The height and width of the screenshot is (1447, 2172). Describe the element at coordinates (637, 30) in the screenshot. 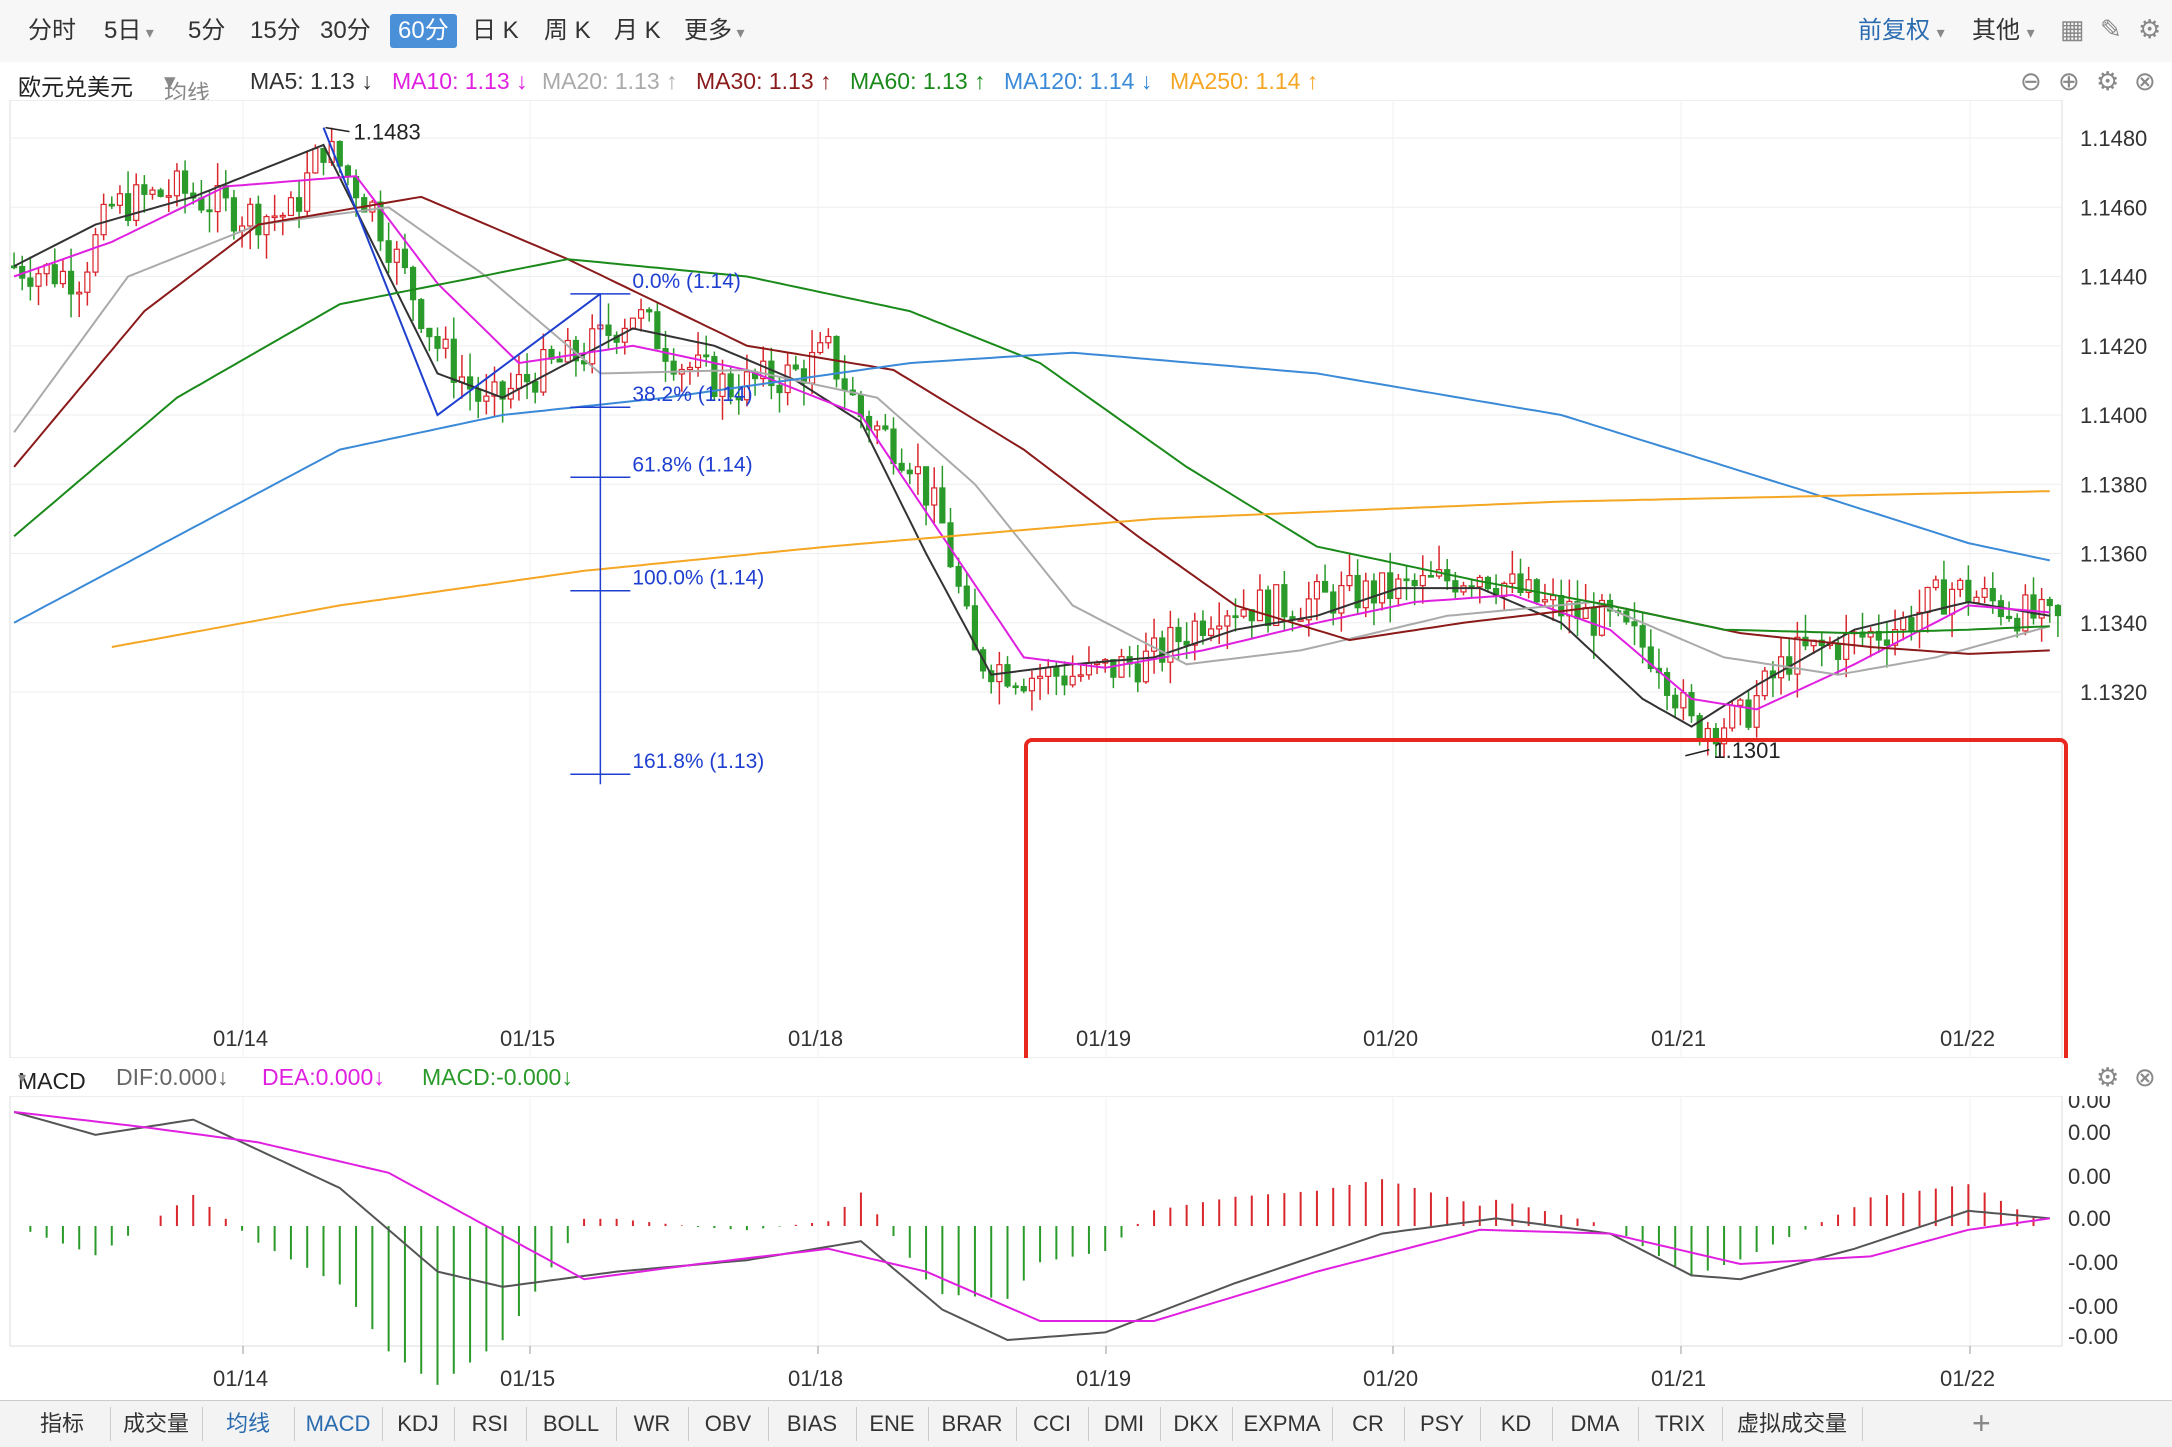

I see `period-8: 月 K` at that location.